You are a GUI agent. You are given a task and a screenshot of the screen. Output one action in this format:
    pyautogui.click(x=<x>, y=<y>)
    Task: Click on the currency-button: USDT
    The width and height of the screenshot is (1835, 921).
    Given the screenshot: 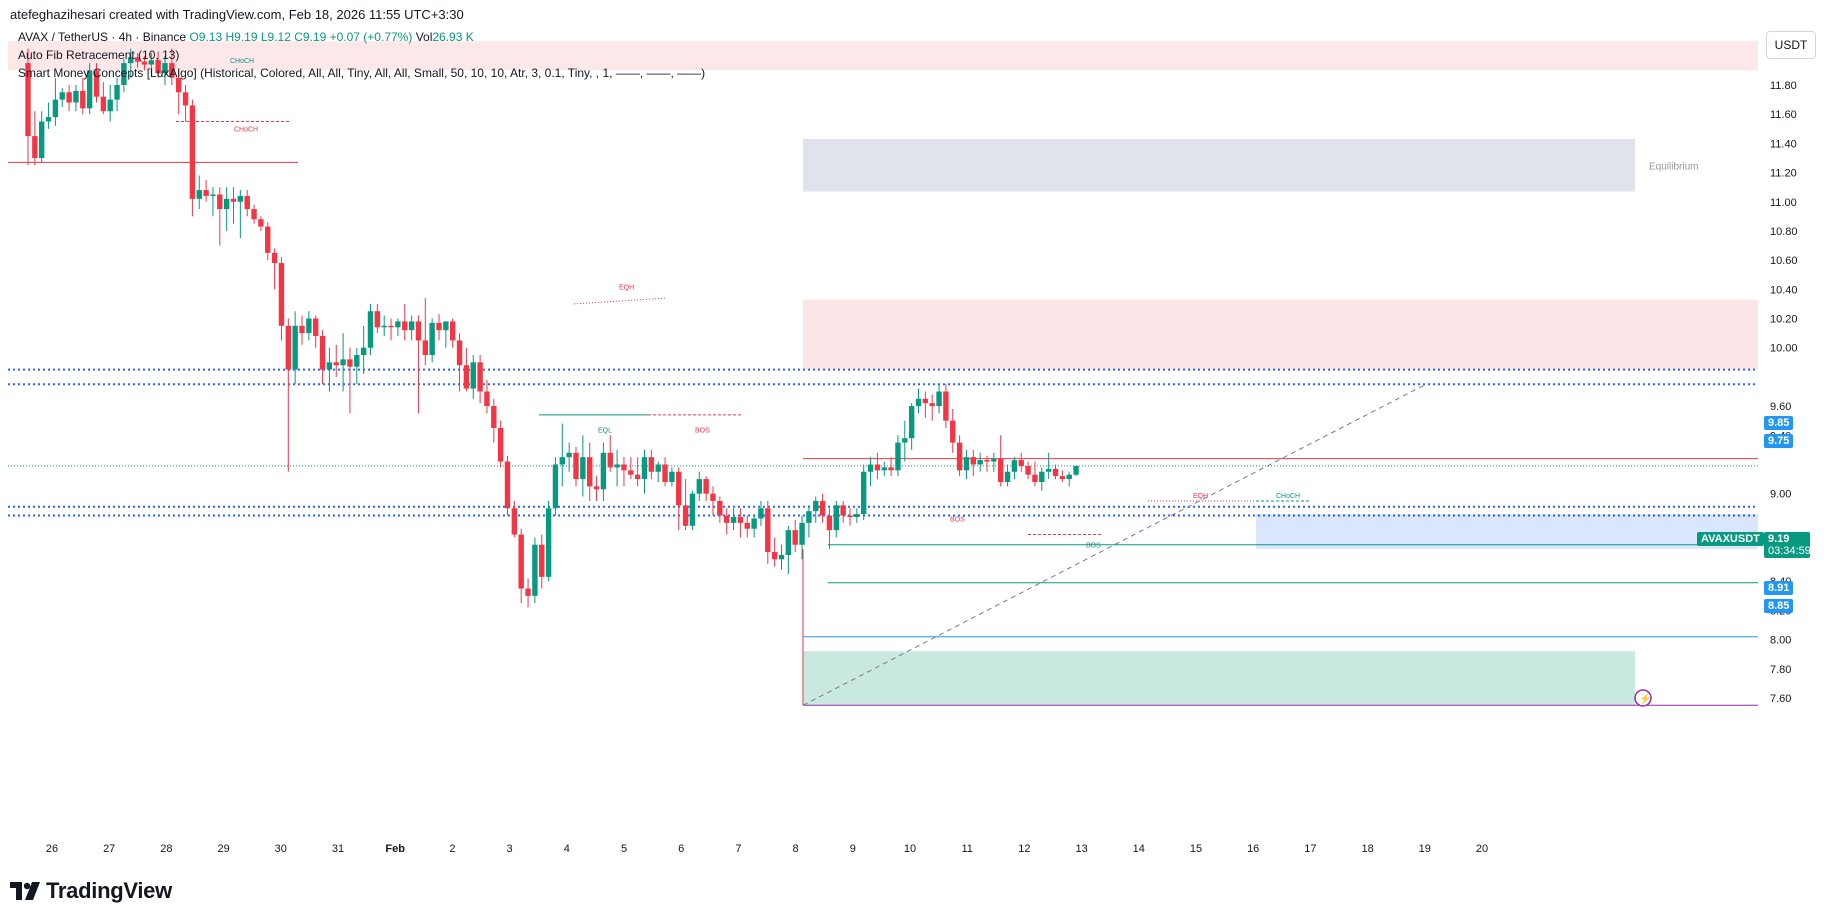 What is the action you would take?
    pyautogui.click(x=1791, y=45)
    